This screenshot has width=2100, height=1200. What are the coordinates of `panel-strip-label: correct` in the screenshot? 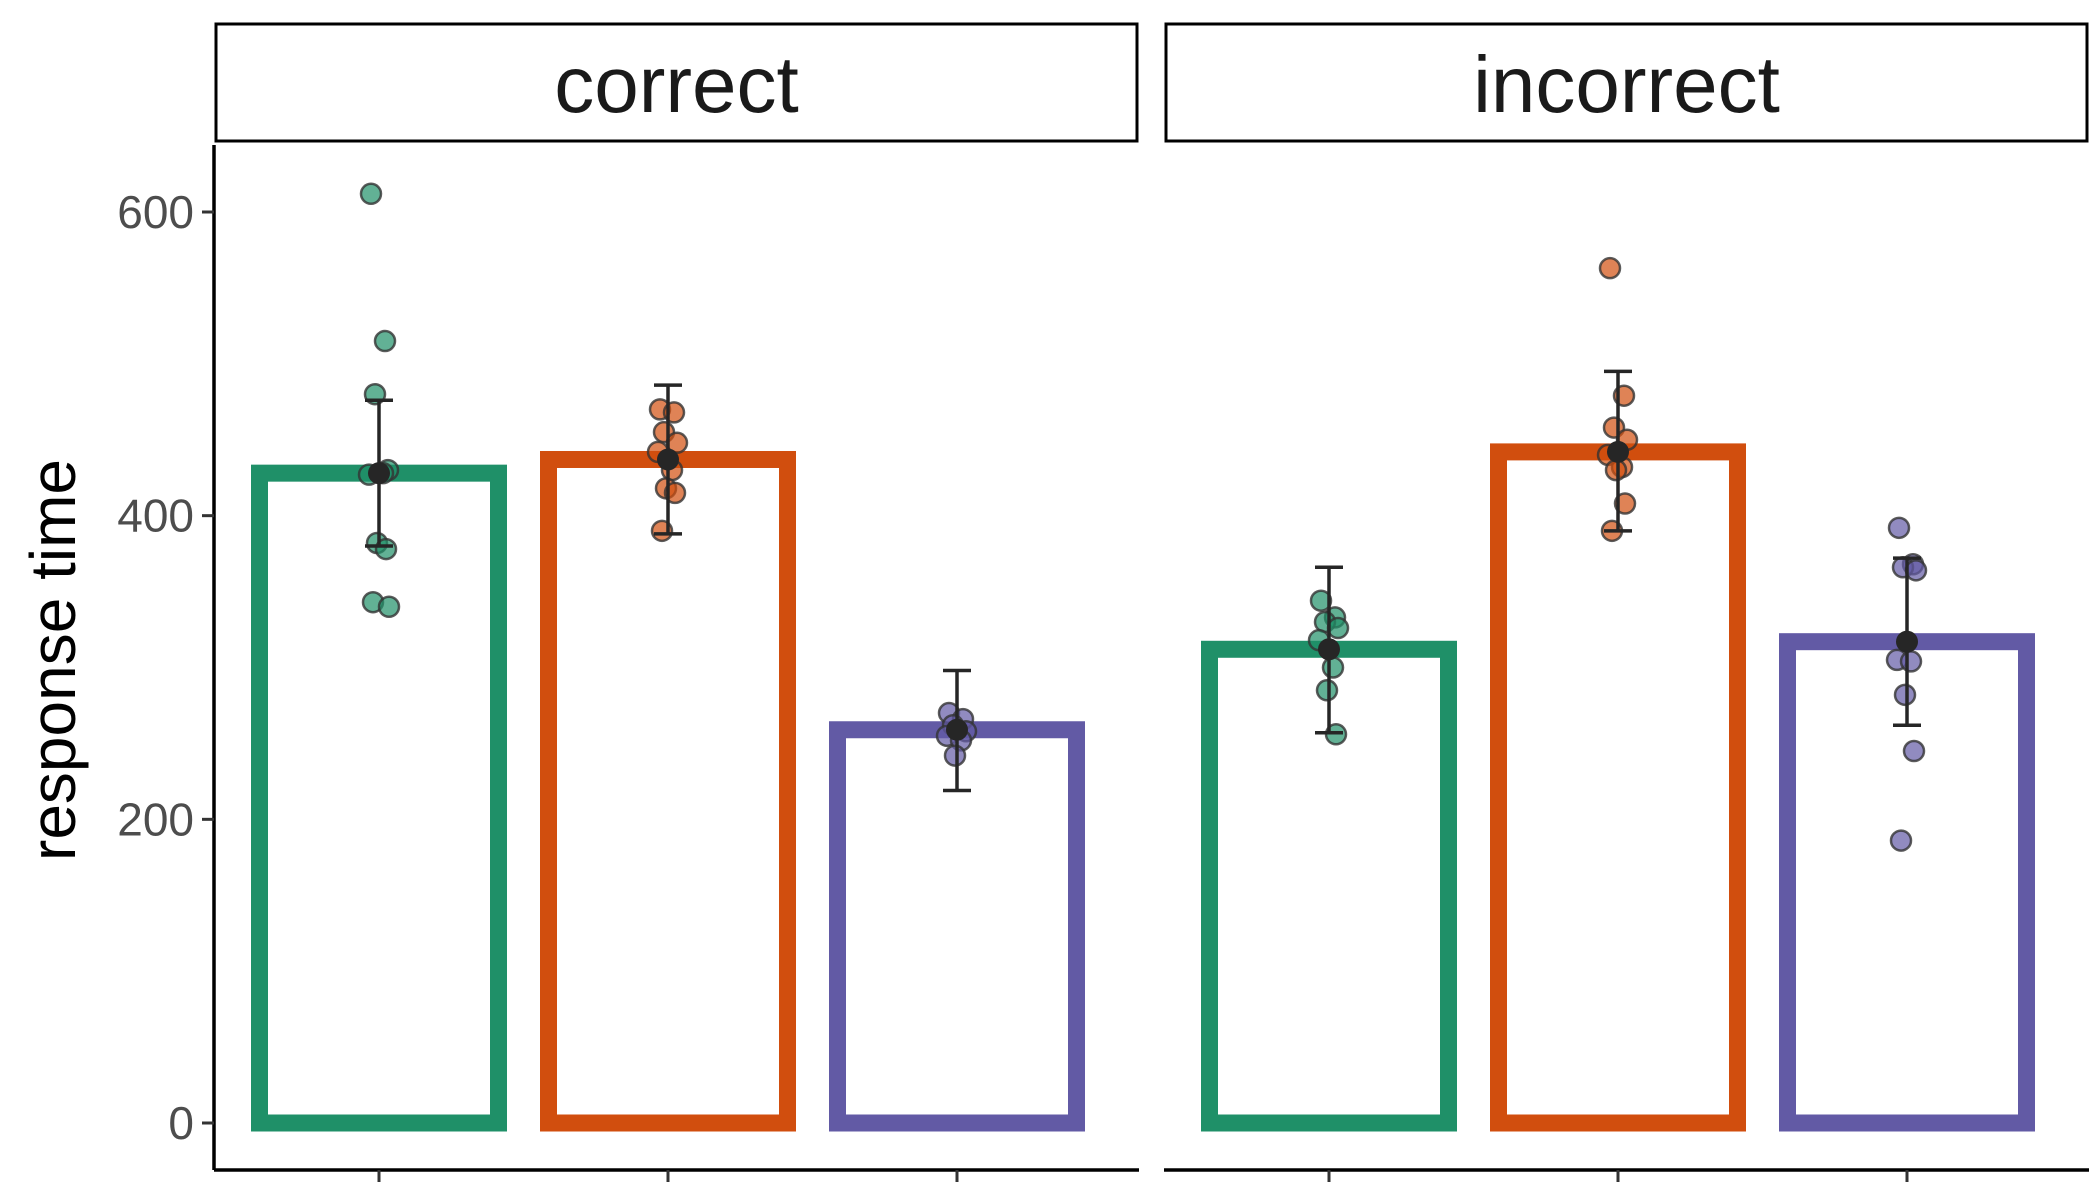 It's located at (676, 84).